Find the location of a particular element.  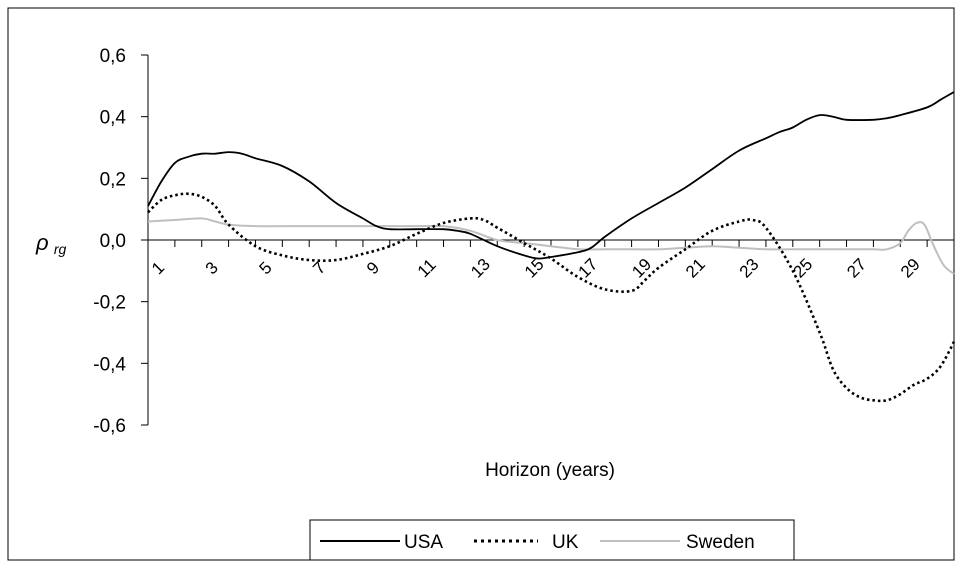

series-line-sweden is located at coordinates (551, 246).